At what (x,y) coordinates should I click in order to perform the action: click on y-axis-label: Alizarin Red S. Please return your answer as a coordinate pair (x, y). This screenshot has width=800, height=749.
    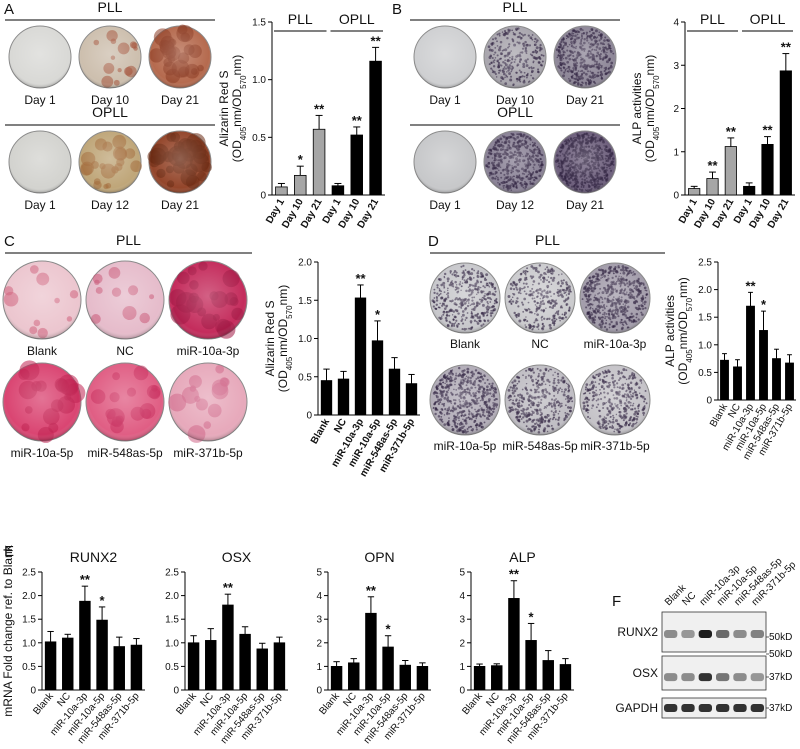
    Looking at the image, I should click on (270, 338).